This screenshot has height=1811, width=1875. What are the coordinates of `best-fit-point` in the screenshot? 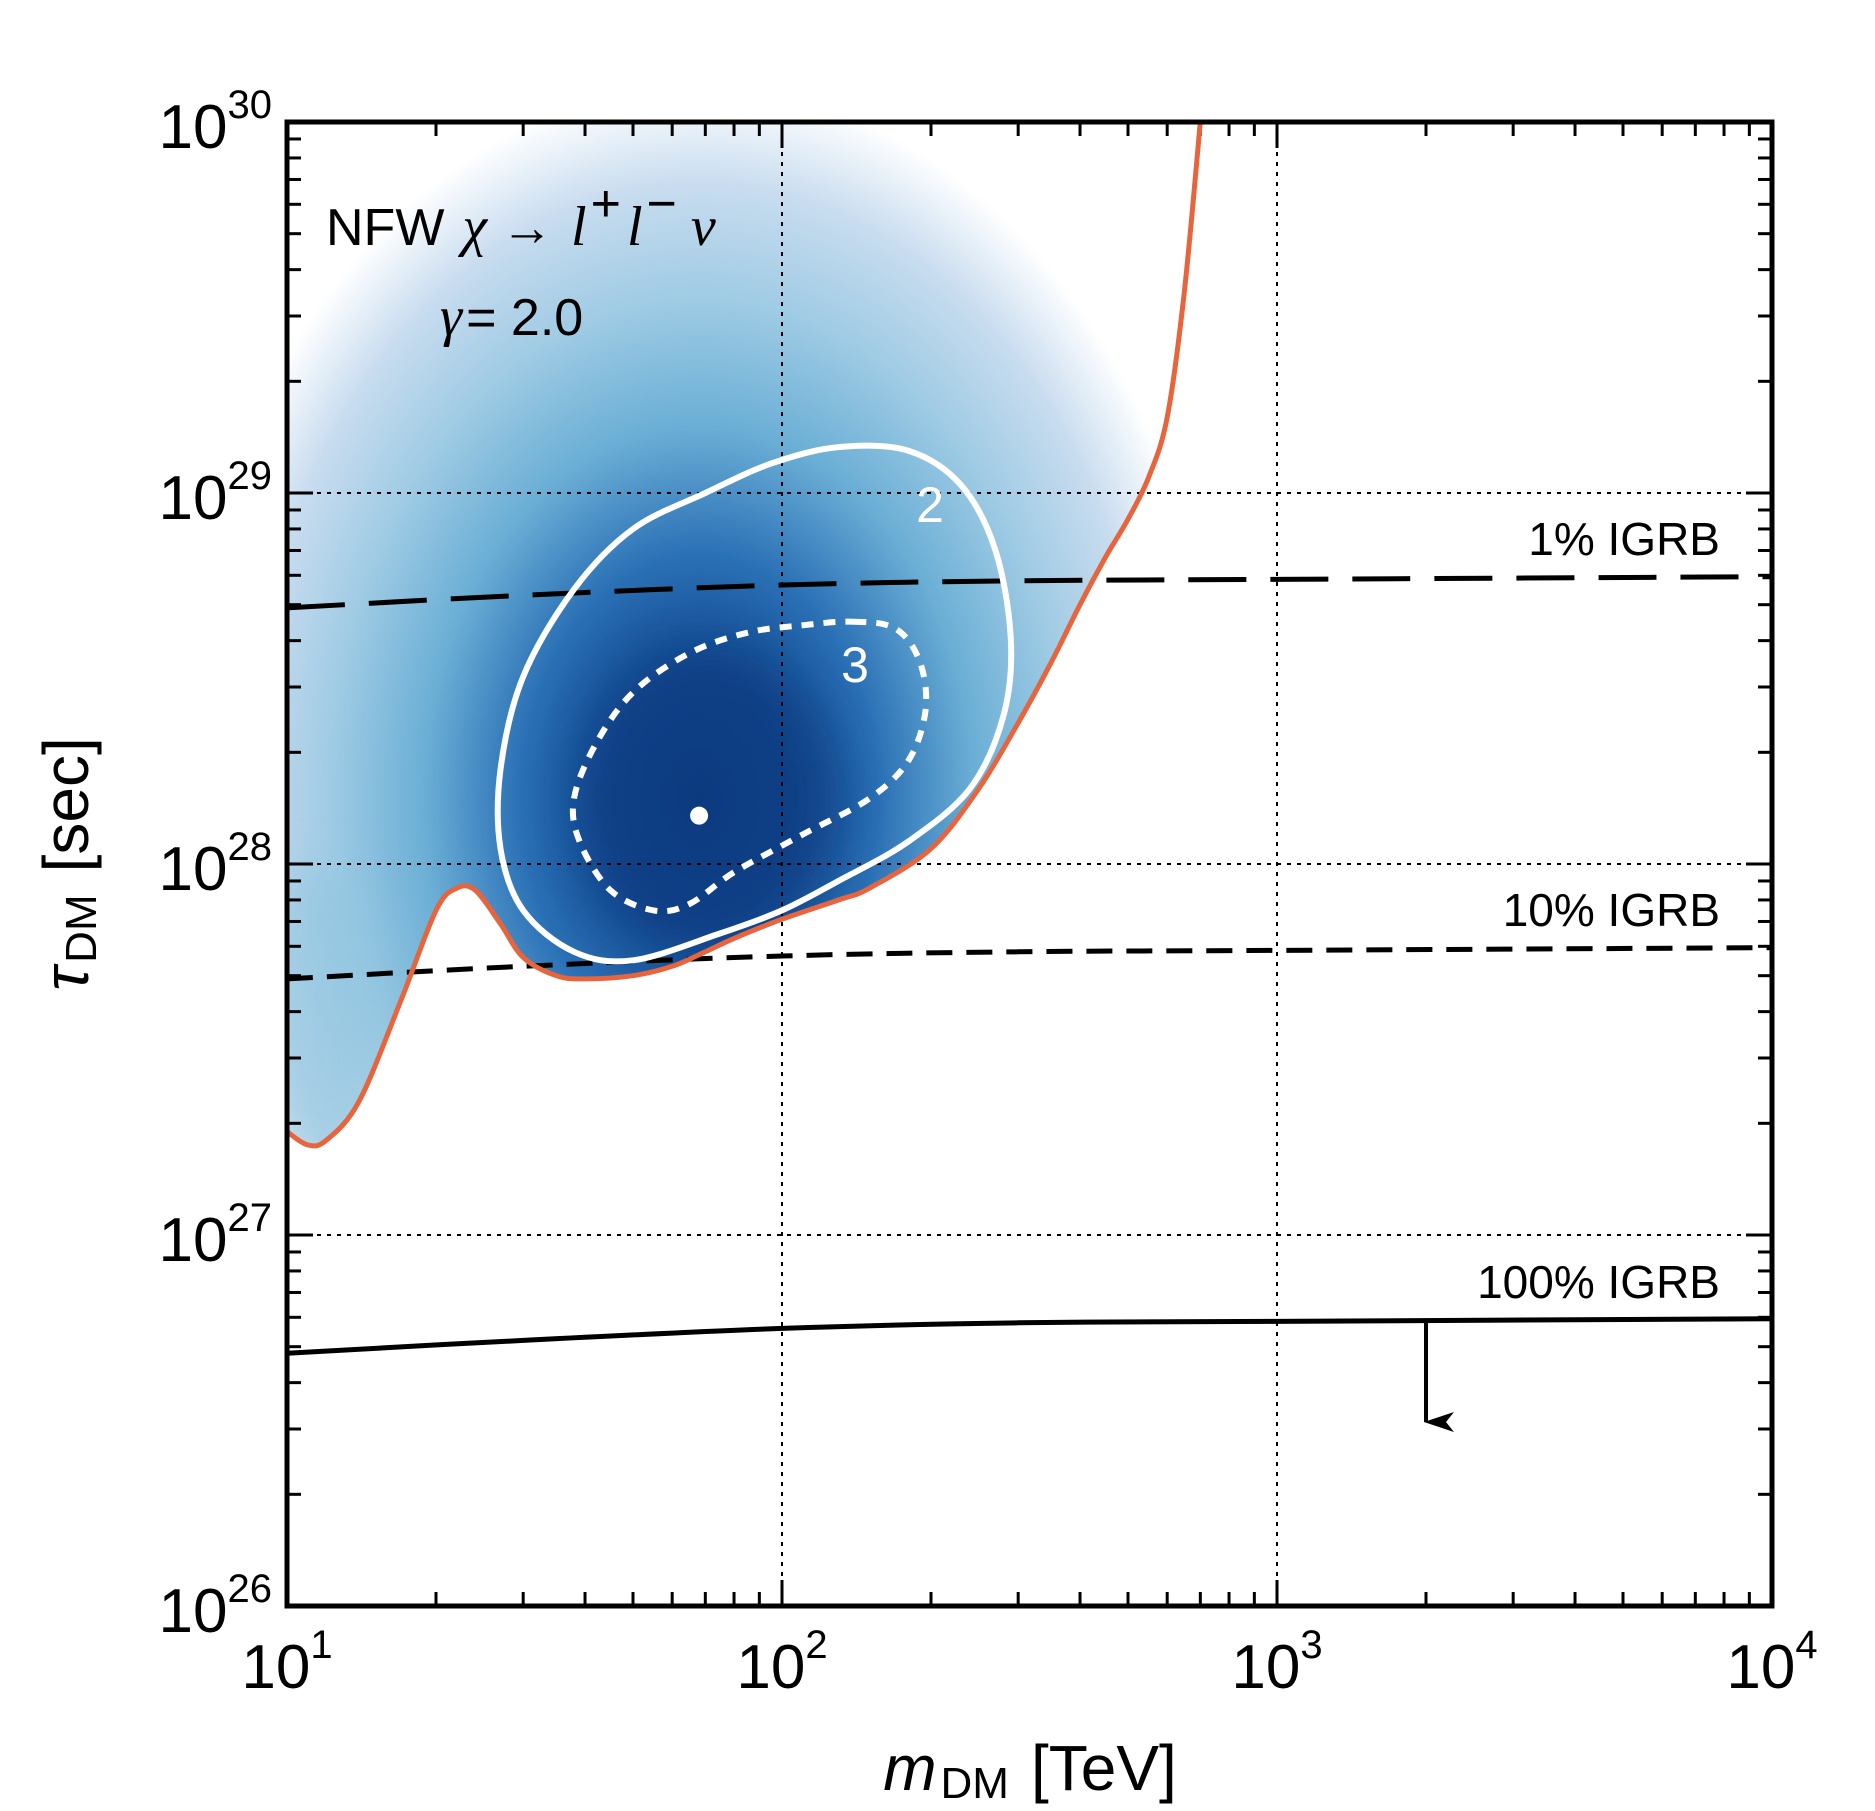 It's located at (699, 815).